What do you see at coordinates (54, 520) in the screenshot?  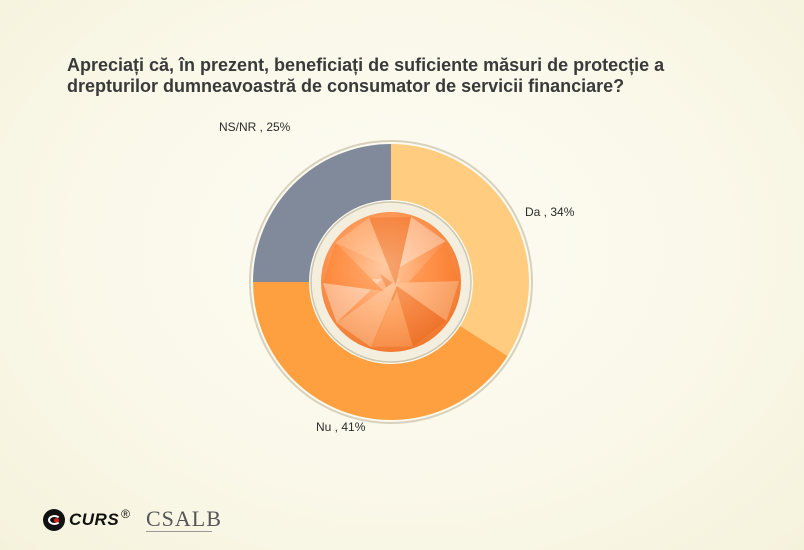 I see `curs-logo-icon` at bounding box center [54, 520].